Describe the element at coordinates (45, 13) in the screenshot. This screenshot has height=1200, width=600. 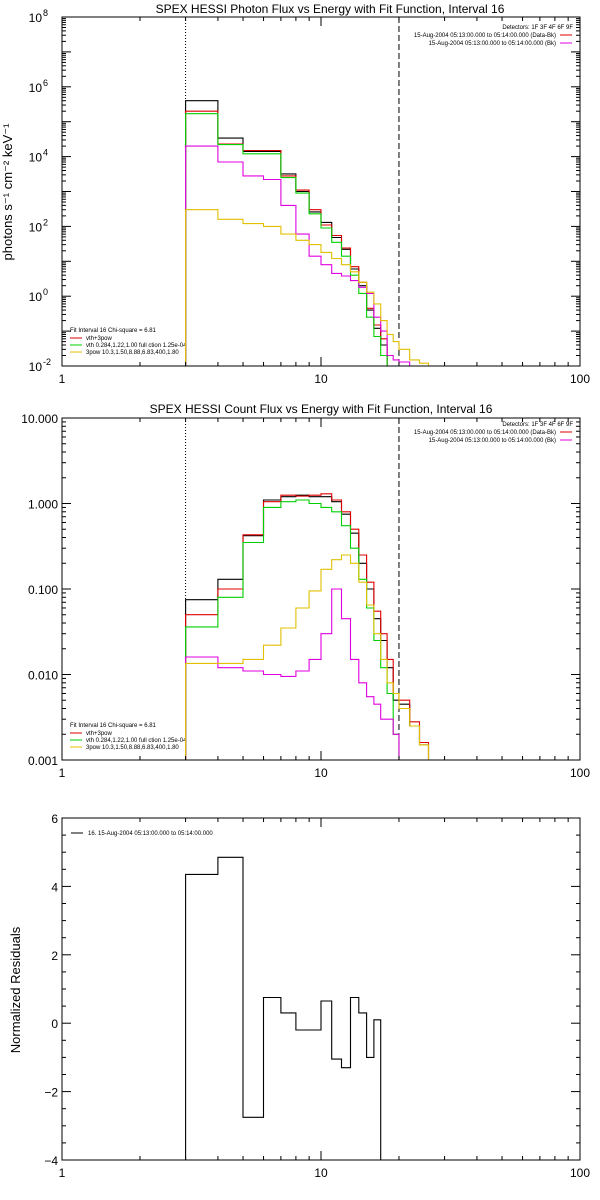
I see `y-tick-exponent: 8` at that location.